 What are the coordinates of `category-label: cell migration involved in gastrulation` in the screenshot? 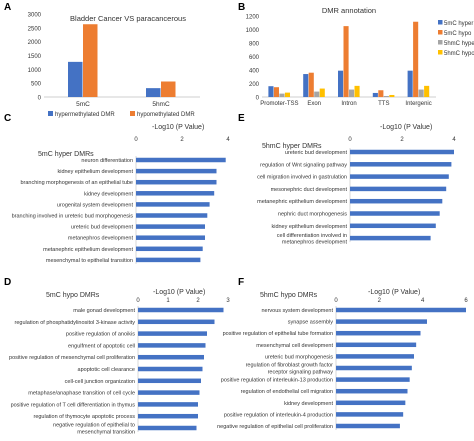 It's located at (302, 178).